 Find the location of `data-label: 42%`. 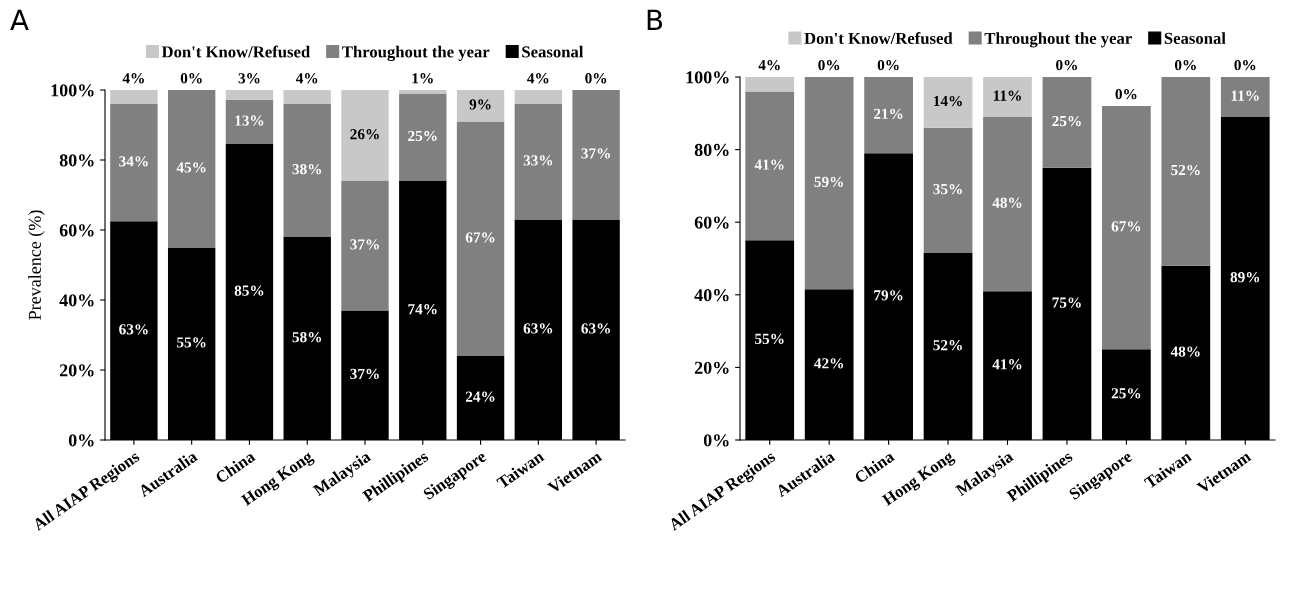

data-label: 42% is located at coordinates (829, 363).